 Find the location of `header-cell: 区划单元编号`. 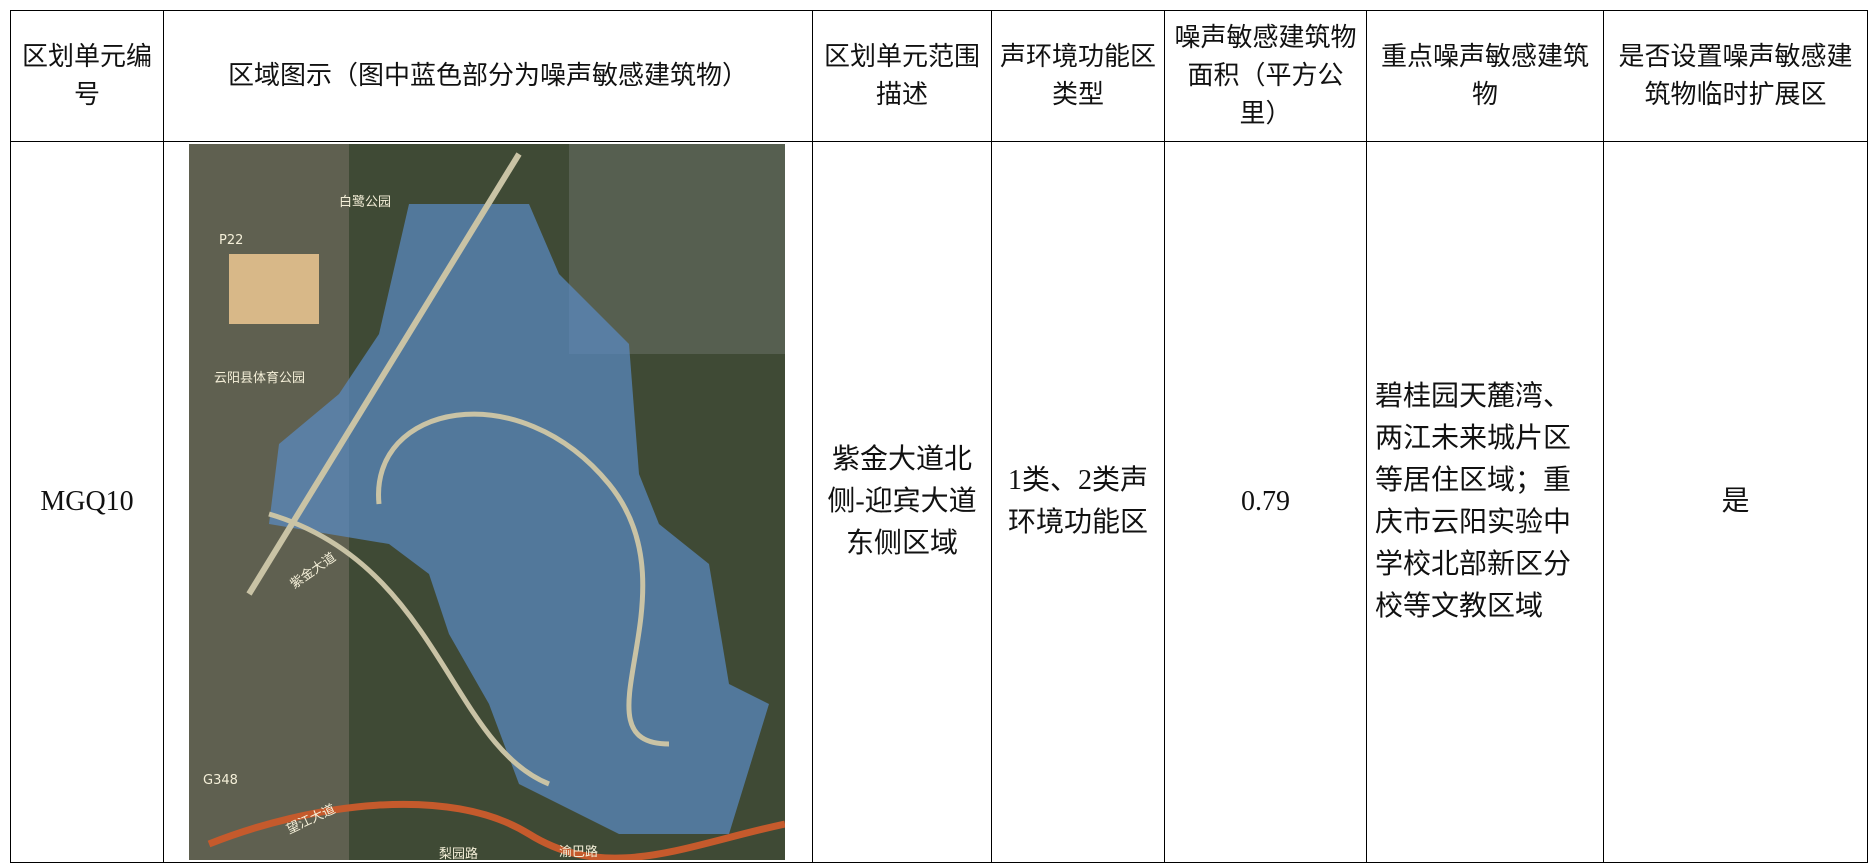

header-cell: 区划单元编号 is located at coordinates (87, 76).